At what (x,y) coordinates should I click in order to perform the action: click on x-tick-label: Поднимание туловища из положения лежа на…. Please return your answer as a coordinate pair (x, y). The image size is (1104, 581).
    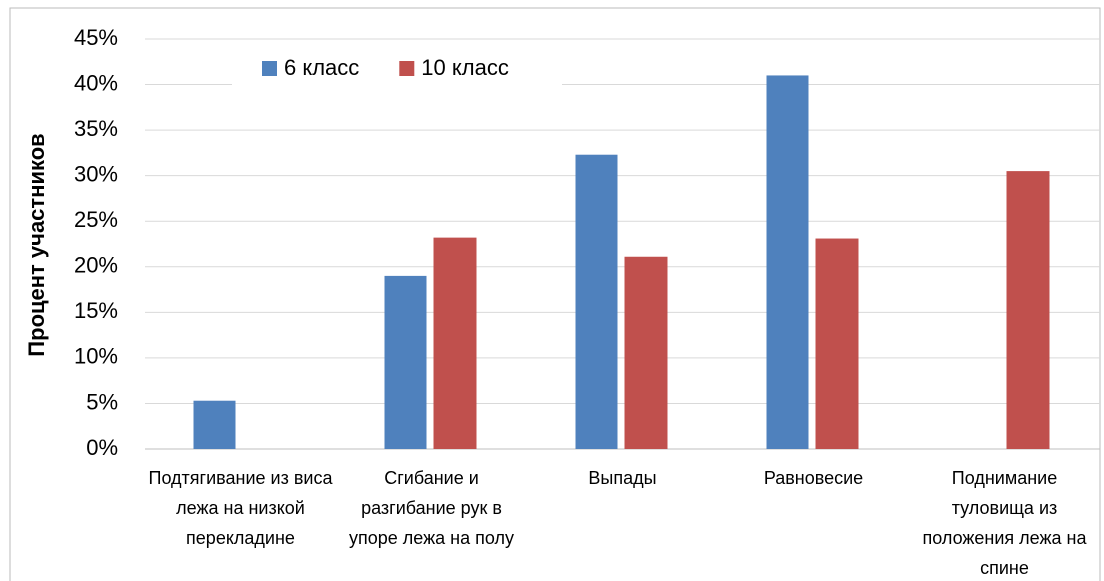
    Looking at the image, I should click on (1004, 523).